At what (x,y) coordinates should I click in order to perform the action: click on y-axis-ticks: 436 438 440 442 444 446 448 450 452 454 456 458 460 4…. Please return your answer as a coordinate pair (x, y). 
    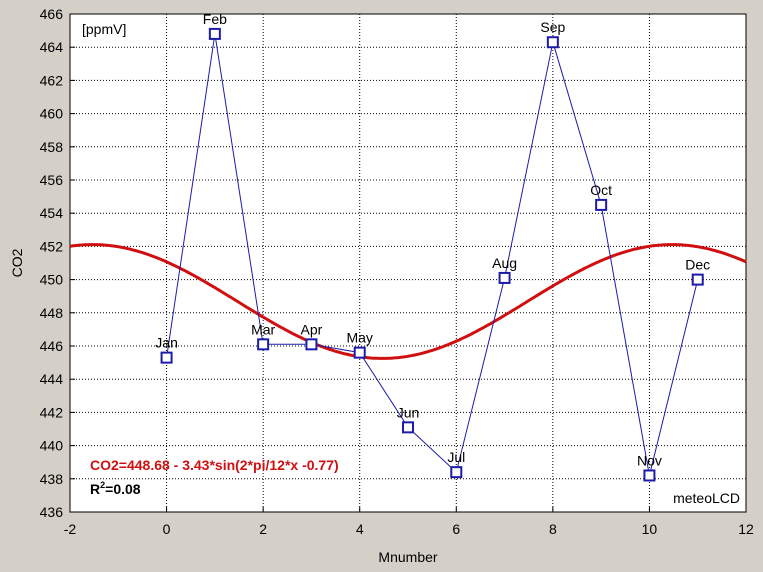
    Looking at the image, I should click on (57, 263).